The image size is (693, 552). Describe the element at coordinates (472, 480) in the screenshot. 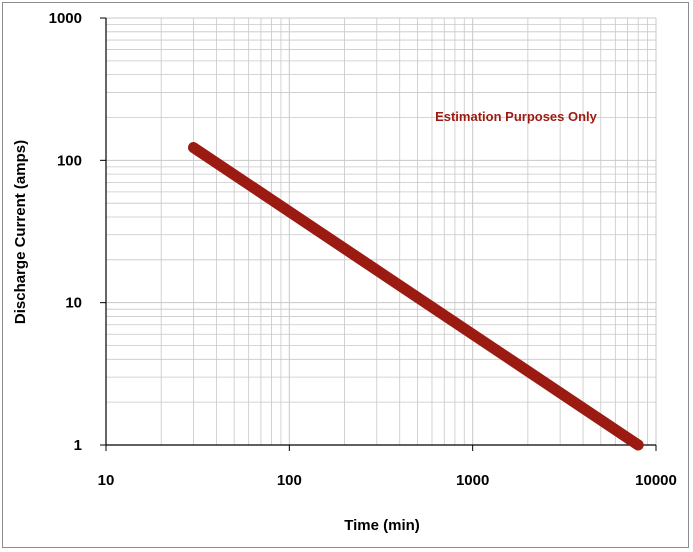

I see `x-tick-label: 1000` at that location.